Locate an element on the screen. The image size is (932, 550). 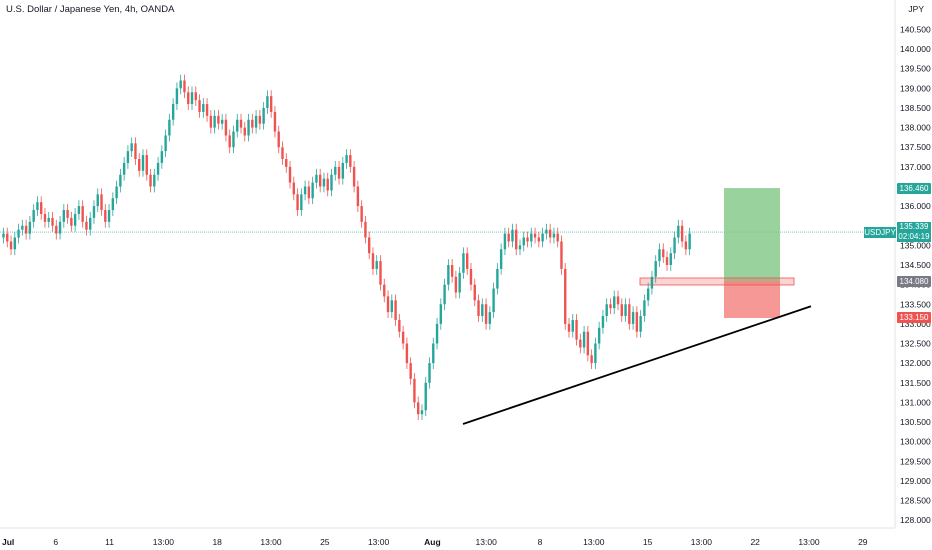
take-profit-zone is located at coordinates (752, 235).